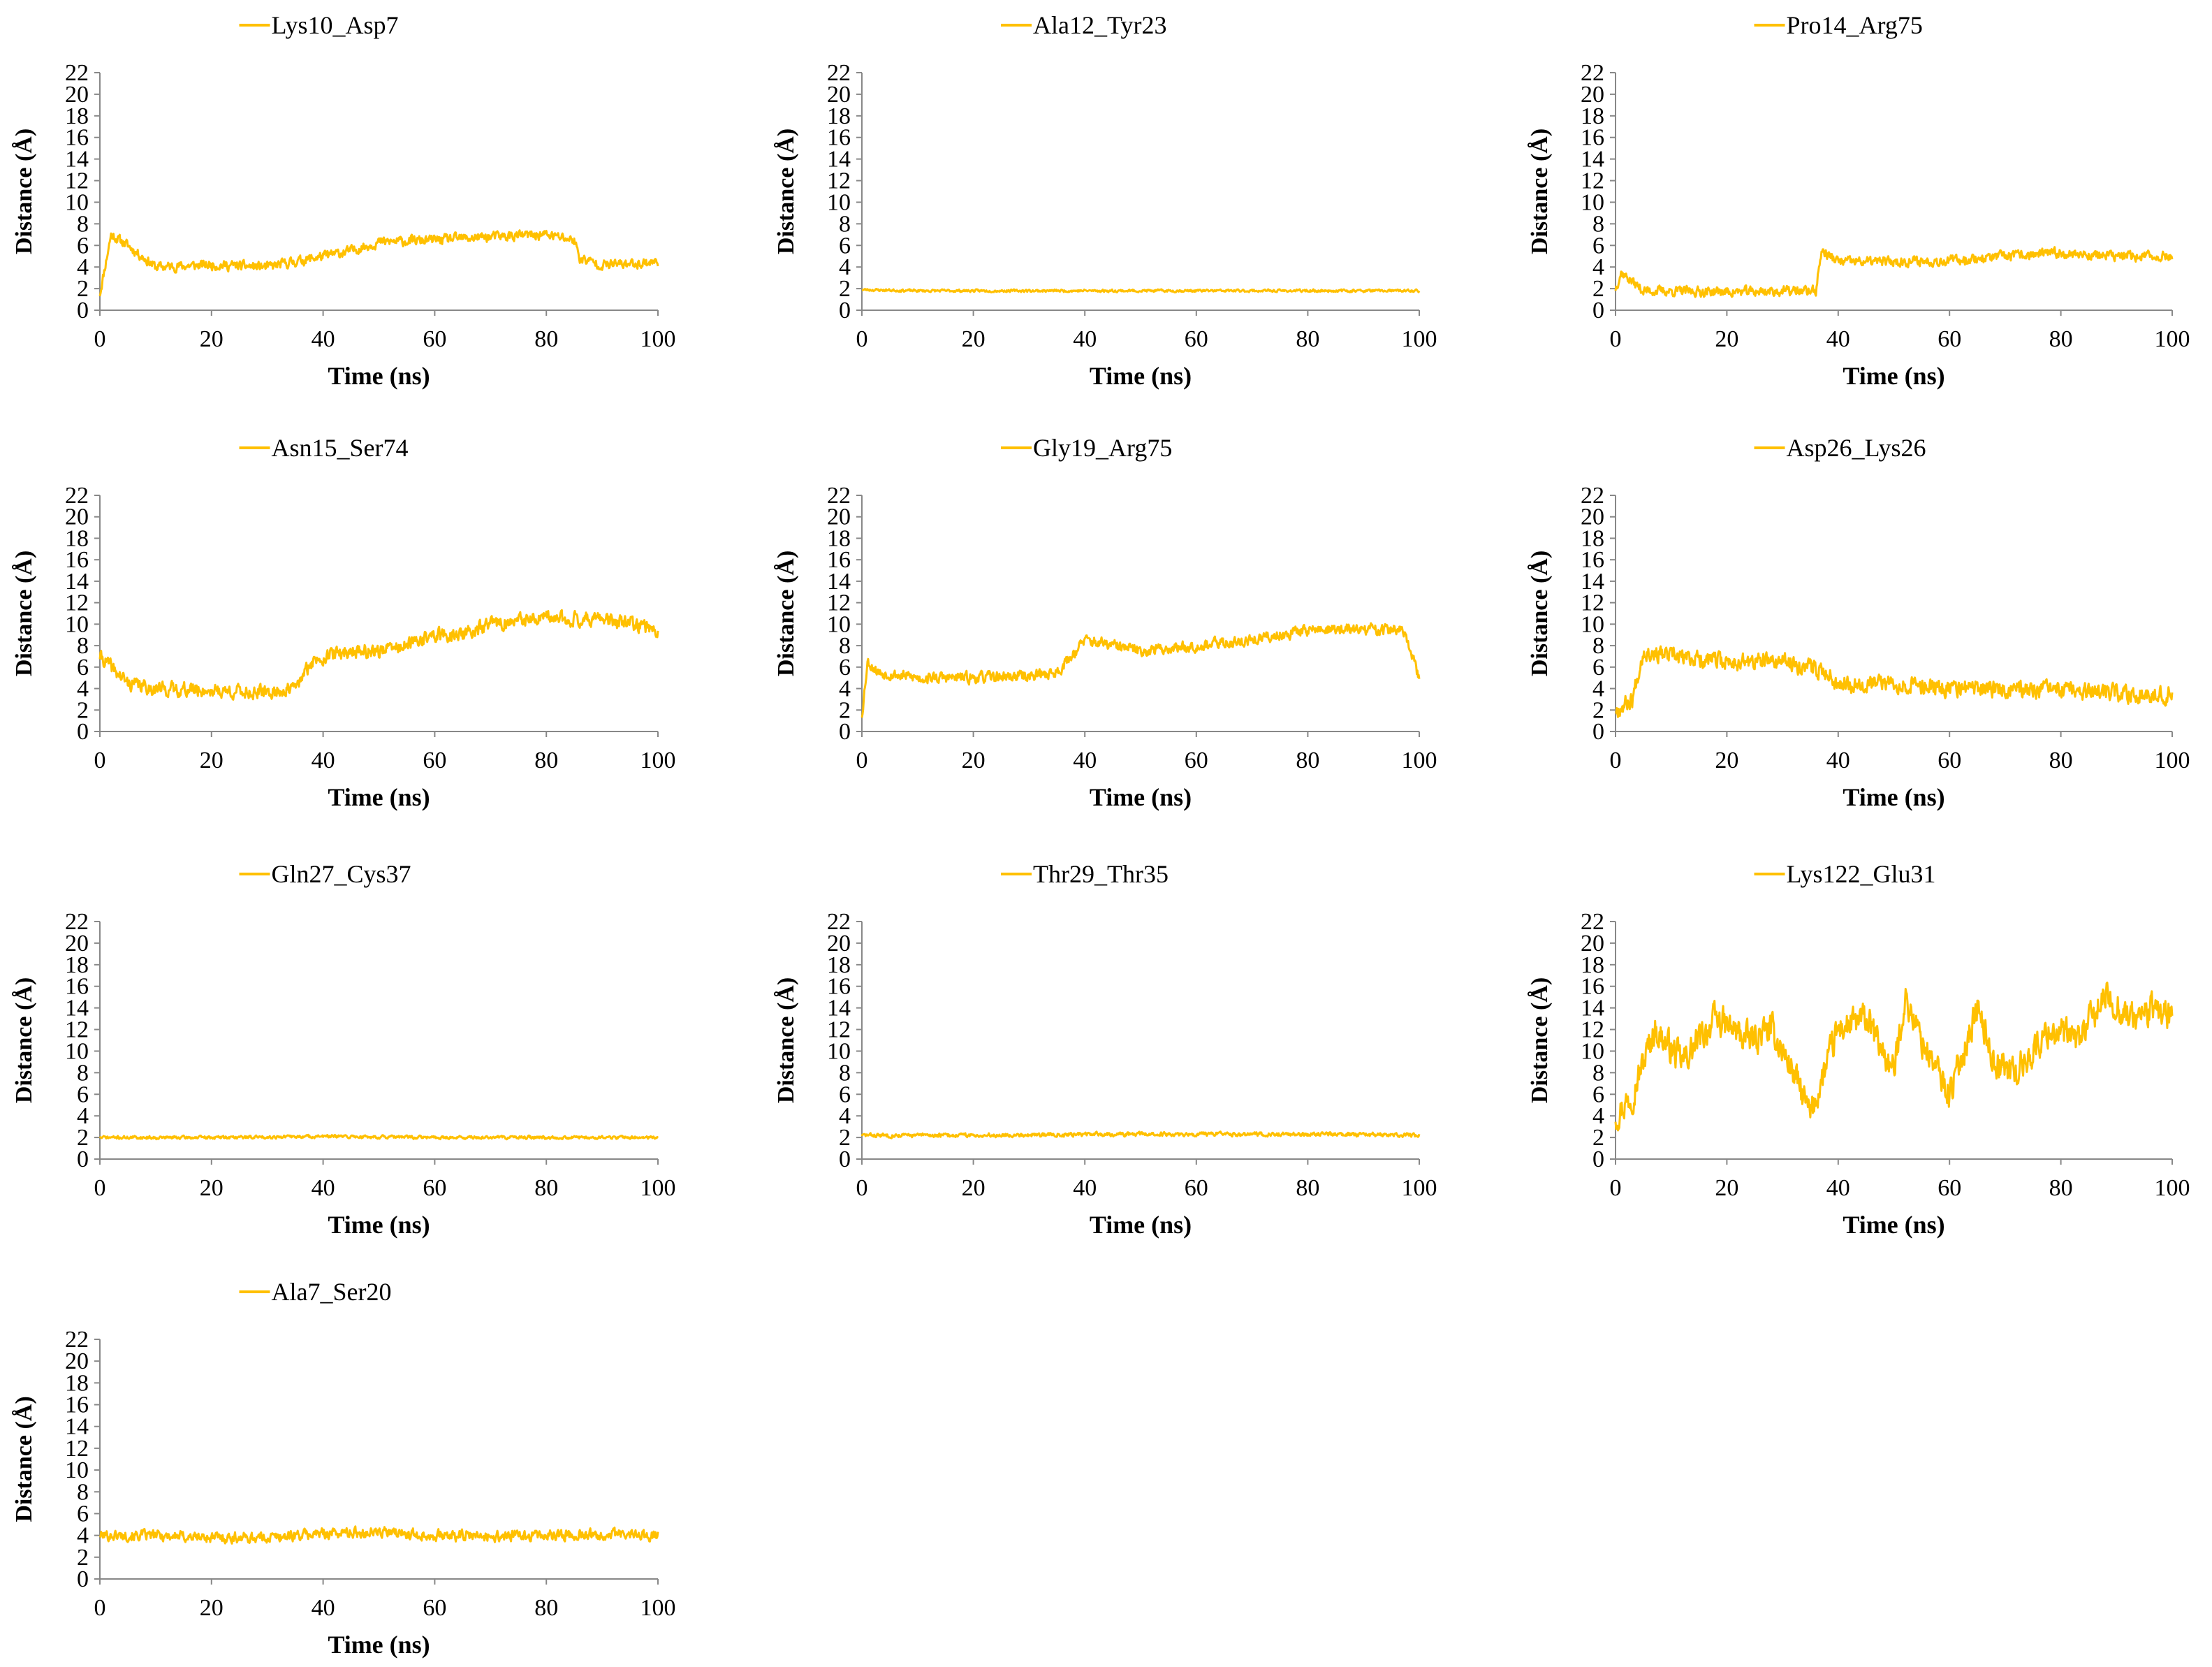 Image resolution: width=2212 pixels, height=1667 pixels. I want to click on legend: Asn15_Ser74, so click(324, 448).